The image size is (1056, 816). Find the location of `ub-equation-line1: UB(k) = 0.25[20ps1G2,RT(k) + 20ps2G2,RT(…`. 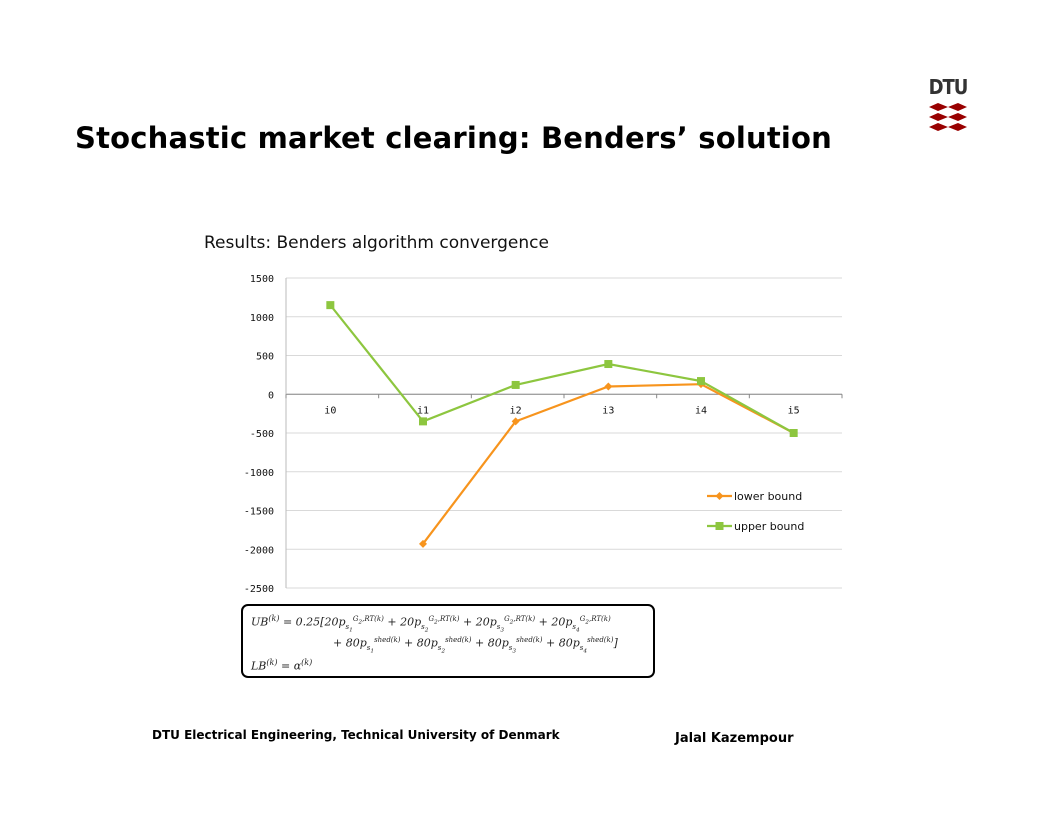

ub-equation-line1: UB(k) = 0.25[20ps1G2,RT(k) + 20ps2G2,RT(… is located at coordinates (431, 624).